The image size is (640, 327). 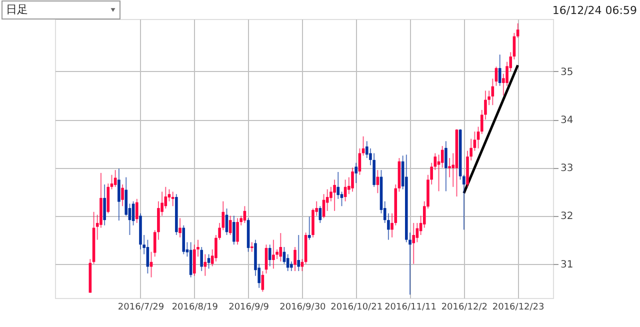 I want to click on x-tick-label: 2016/11/11, so click(x=410, y=307).